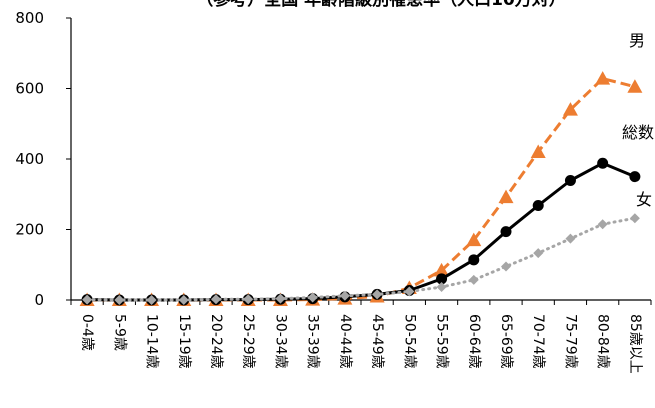 The image size is (655, 408). I want to click on y-tick-label: 400, so click(29, 159).